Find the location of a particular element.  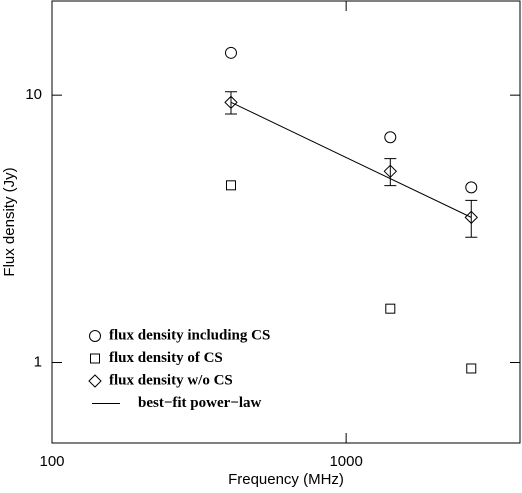

y-tick-label: 1 is located at coordinates (38, 361).